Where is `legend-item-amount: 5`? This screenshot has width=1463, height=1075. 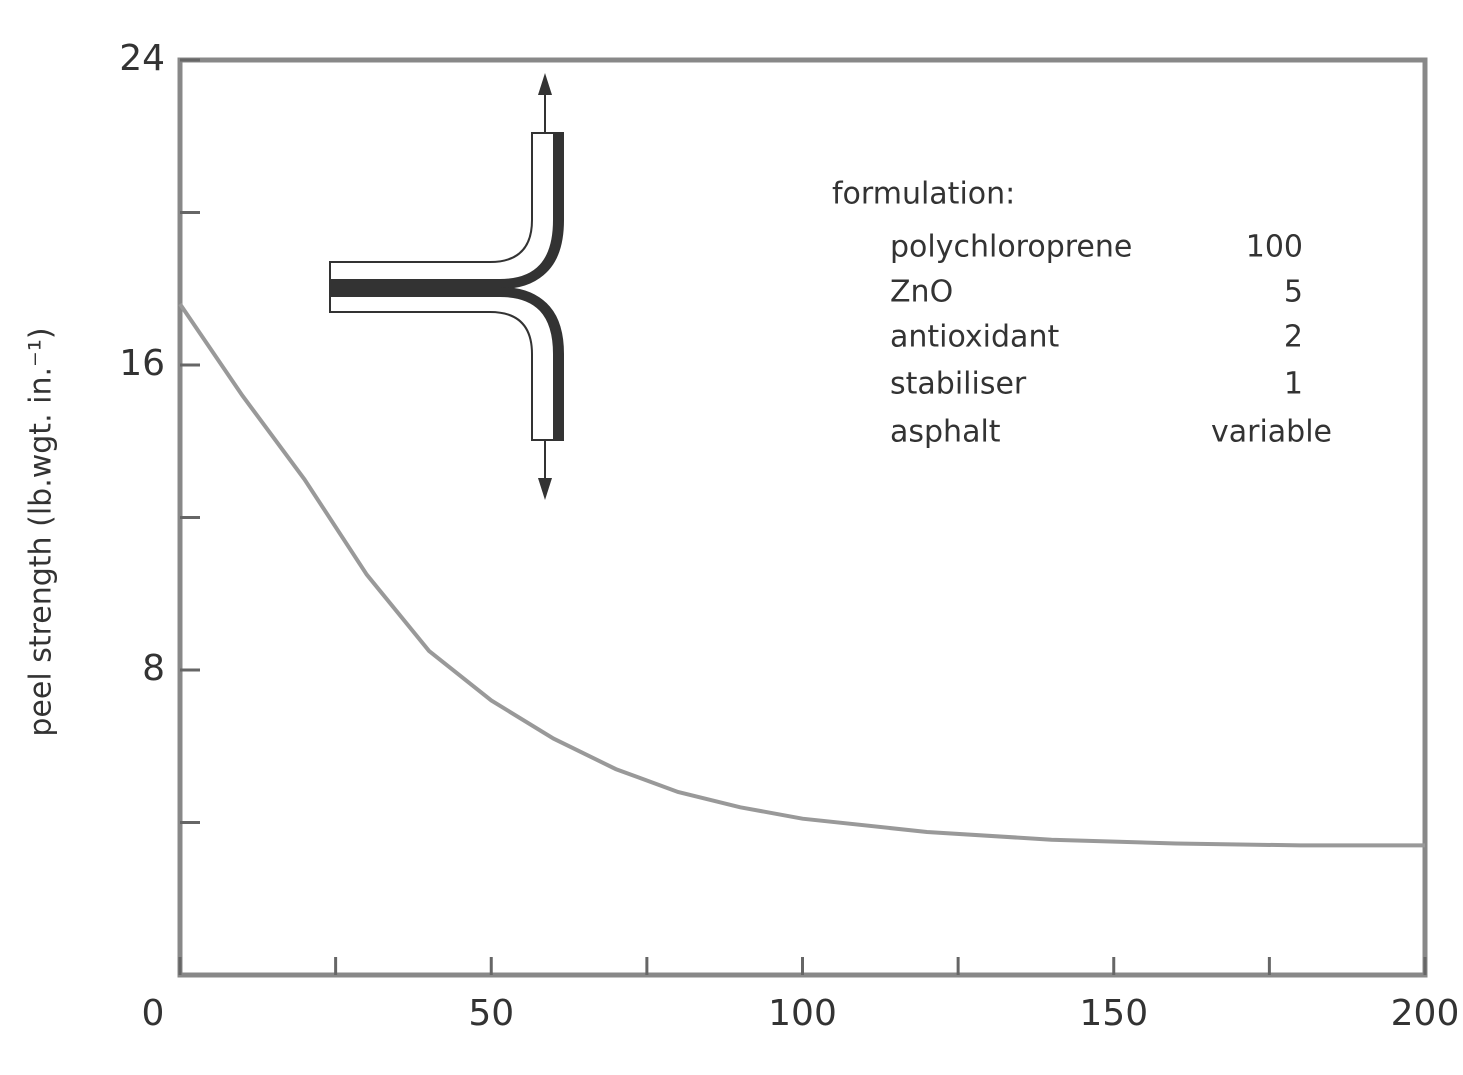
legend-item-amount: 5 is located at coordinates (1293, 292).